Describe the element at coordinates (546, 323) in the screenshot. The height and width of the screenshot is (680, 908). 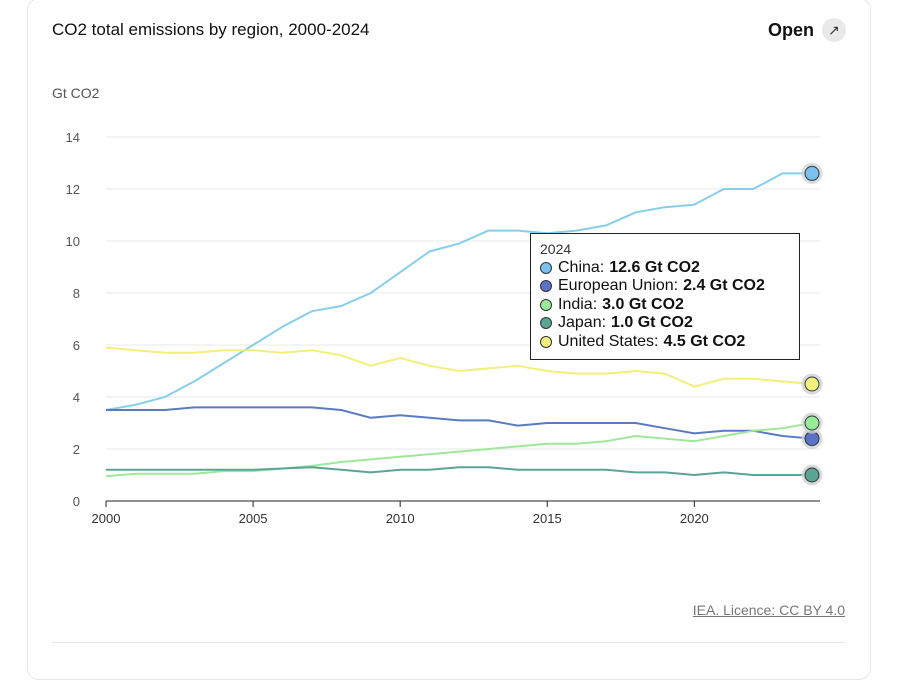
I see `tooltip-dot-japan` at that location.